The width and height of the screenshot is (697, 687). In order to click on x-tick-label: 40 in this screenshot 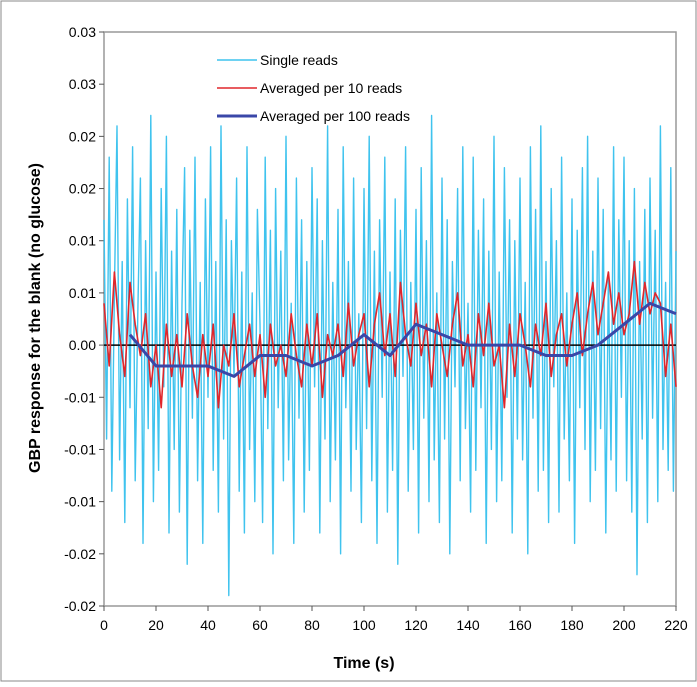, I will do `click(208, 625)`.